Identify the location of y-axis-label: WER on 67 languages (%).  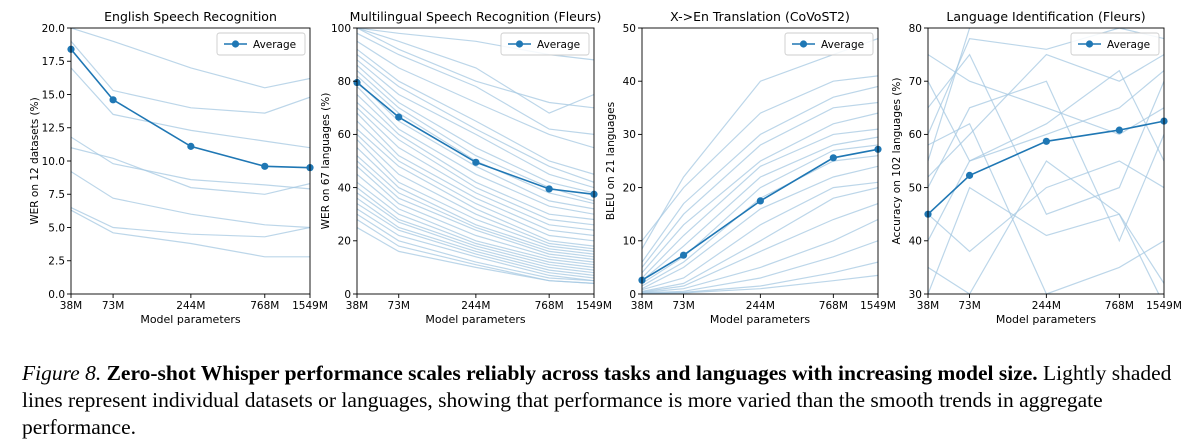
(326, 161).